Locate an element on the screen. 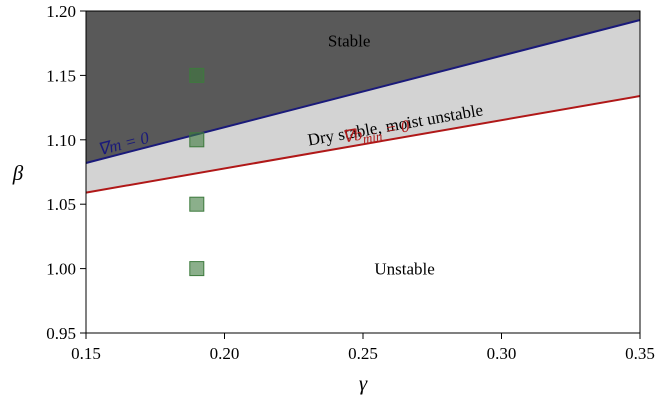 This screenshot has height=398, width=658. x-axis-label: γ is located at coordinates (363, 383).